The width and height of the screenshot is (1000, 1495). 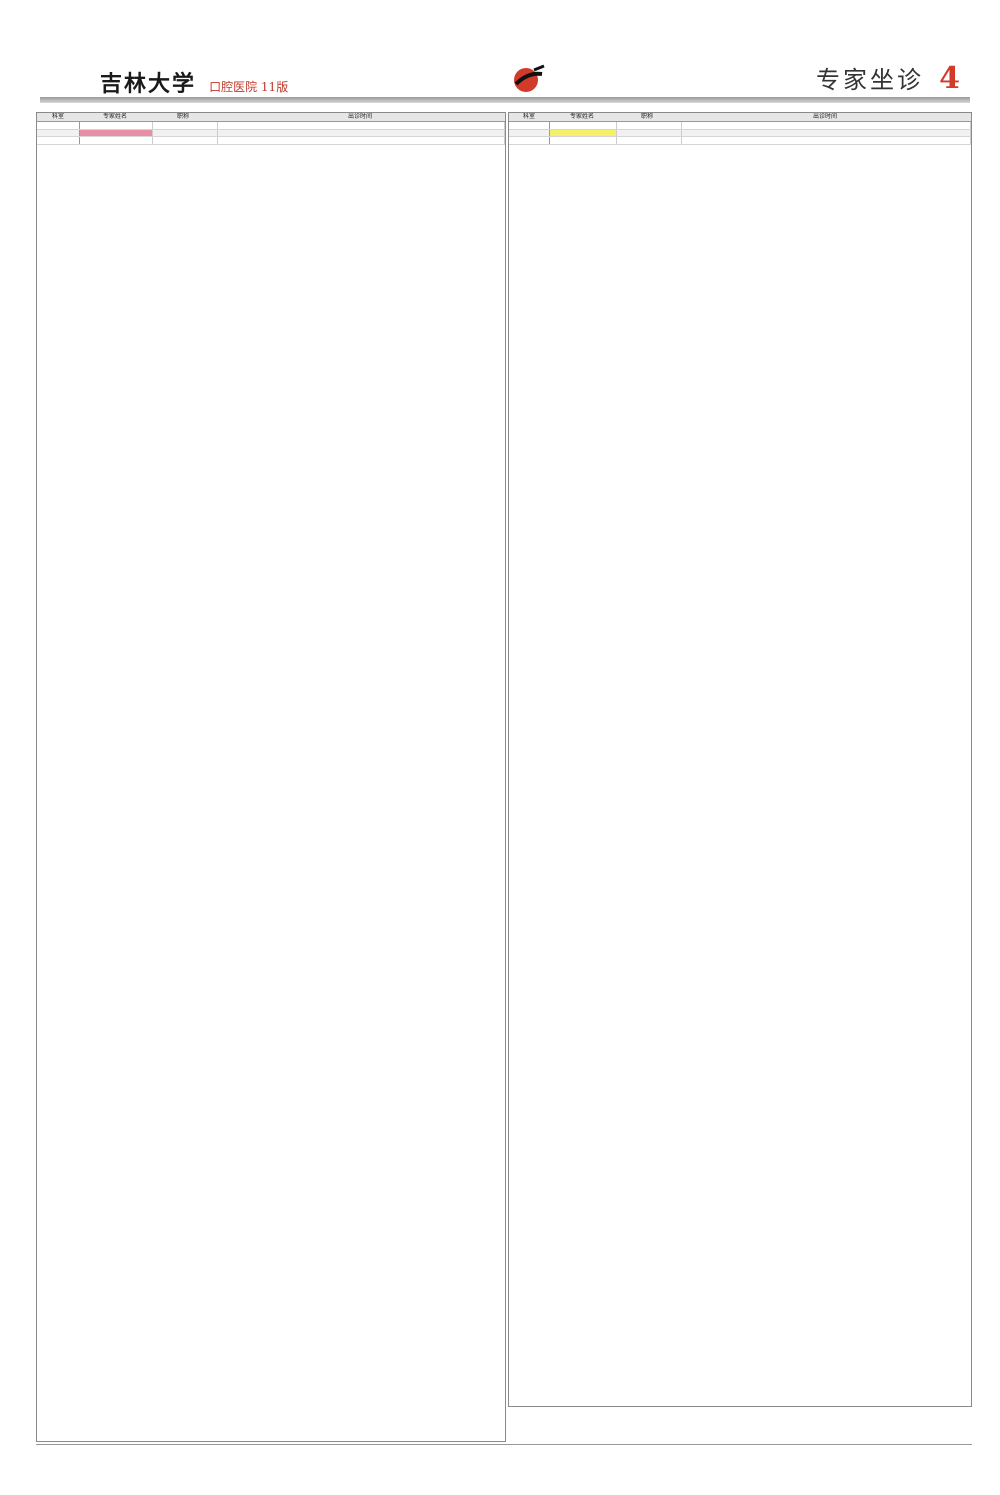 I want to click on page-number: 4, so click(x=949, y=78).